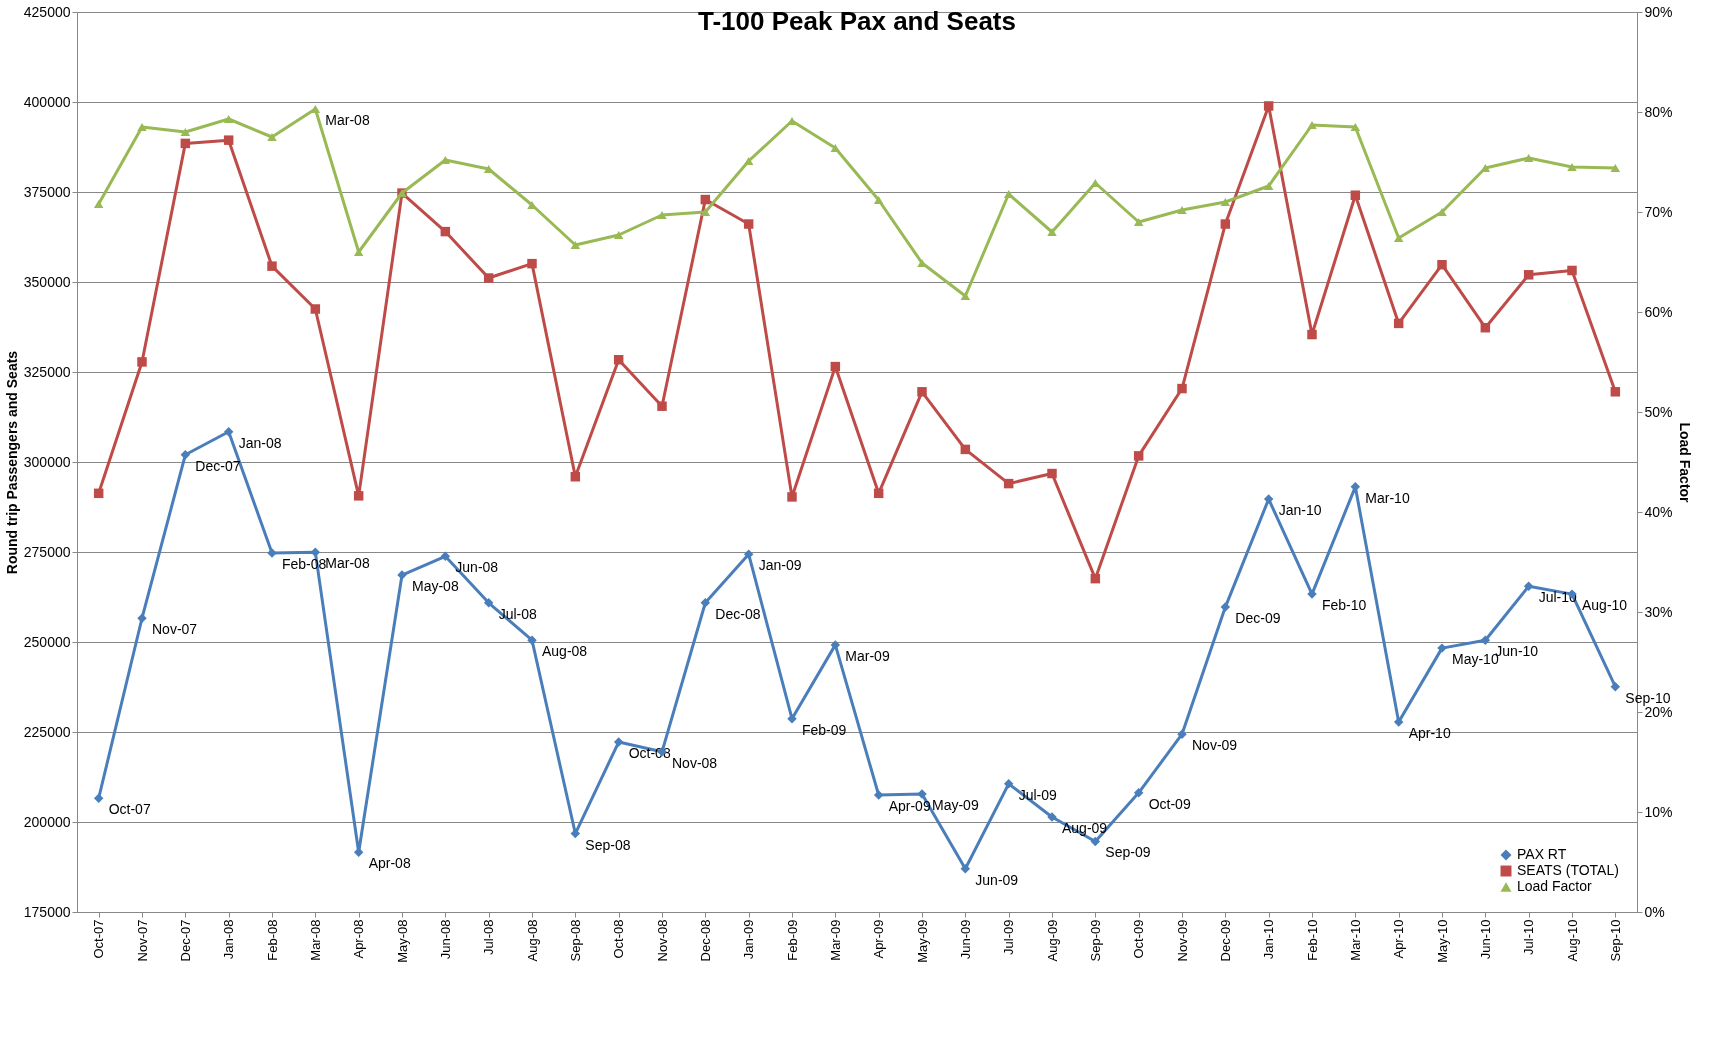 This screenshot has height=1039, width=1727. What do you see at coordinates (47, 731) in the screenshot?
I see `y-tick-label: 225000` at bounding box center [47, 731].